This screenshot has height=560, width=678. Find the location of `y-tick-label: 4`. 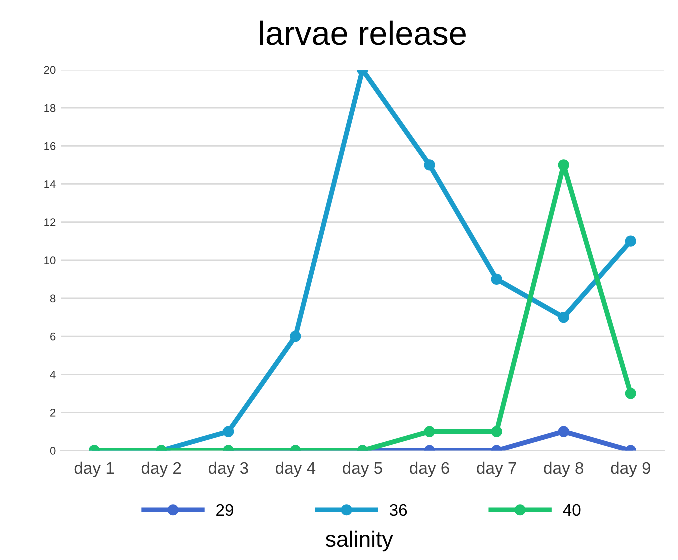

y-tick-label: 4 is located at coordinates (53, 375).